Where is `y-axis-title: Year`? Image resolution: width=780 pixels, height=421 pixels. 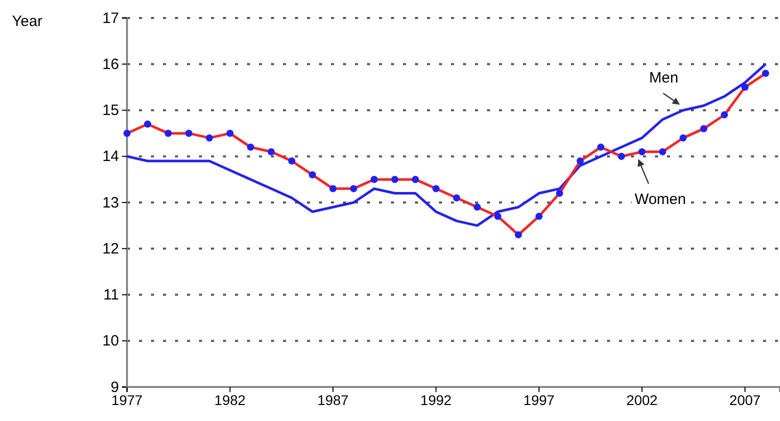
y-axis-title: Year is located at coordinates (27, 21).